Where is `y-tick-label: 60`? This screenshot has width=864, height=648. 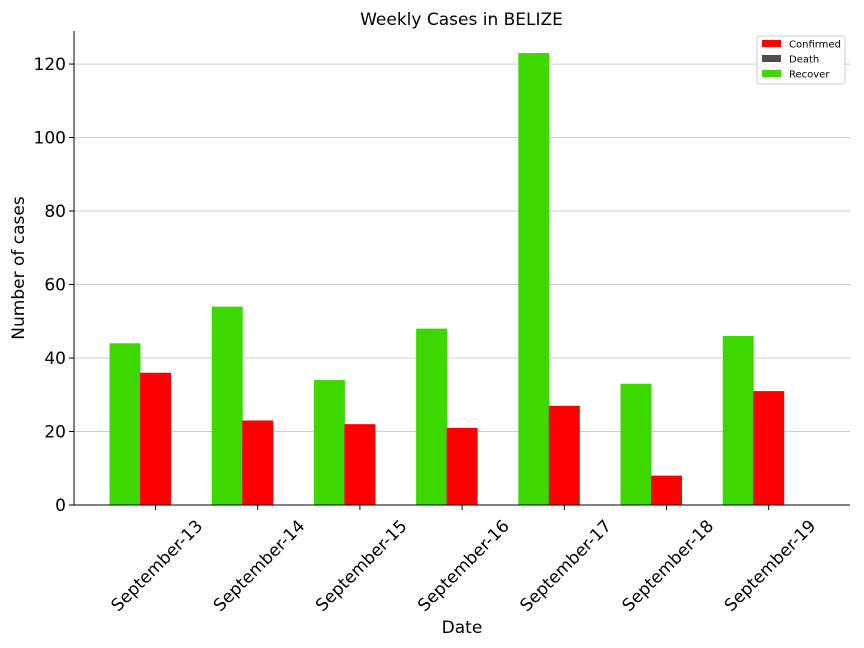
y-tick-label: 60 is located at coordinates (55, 286).